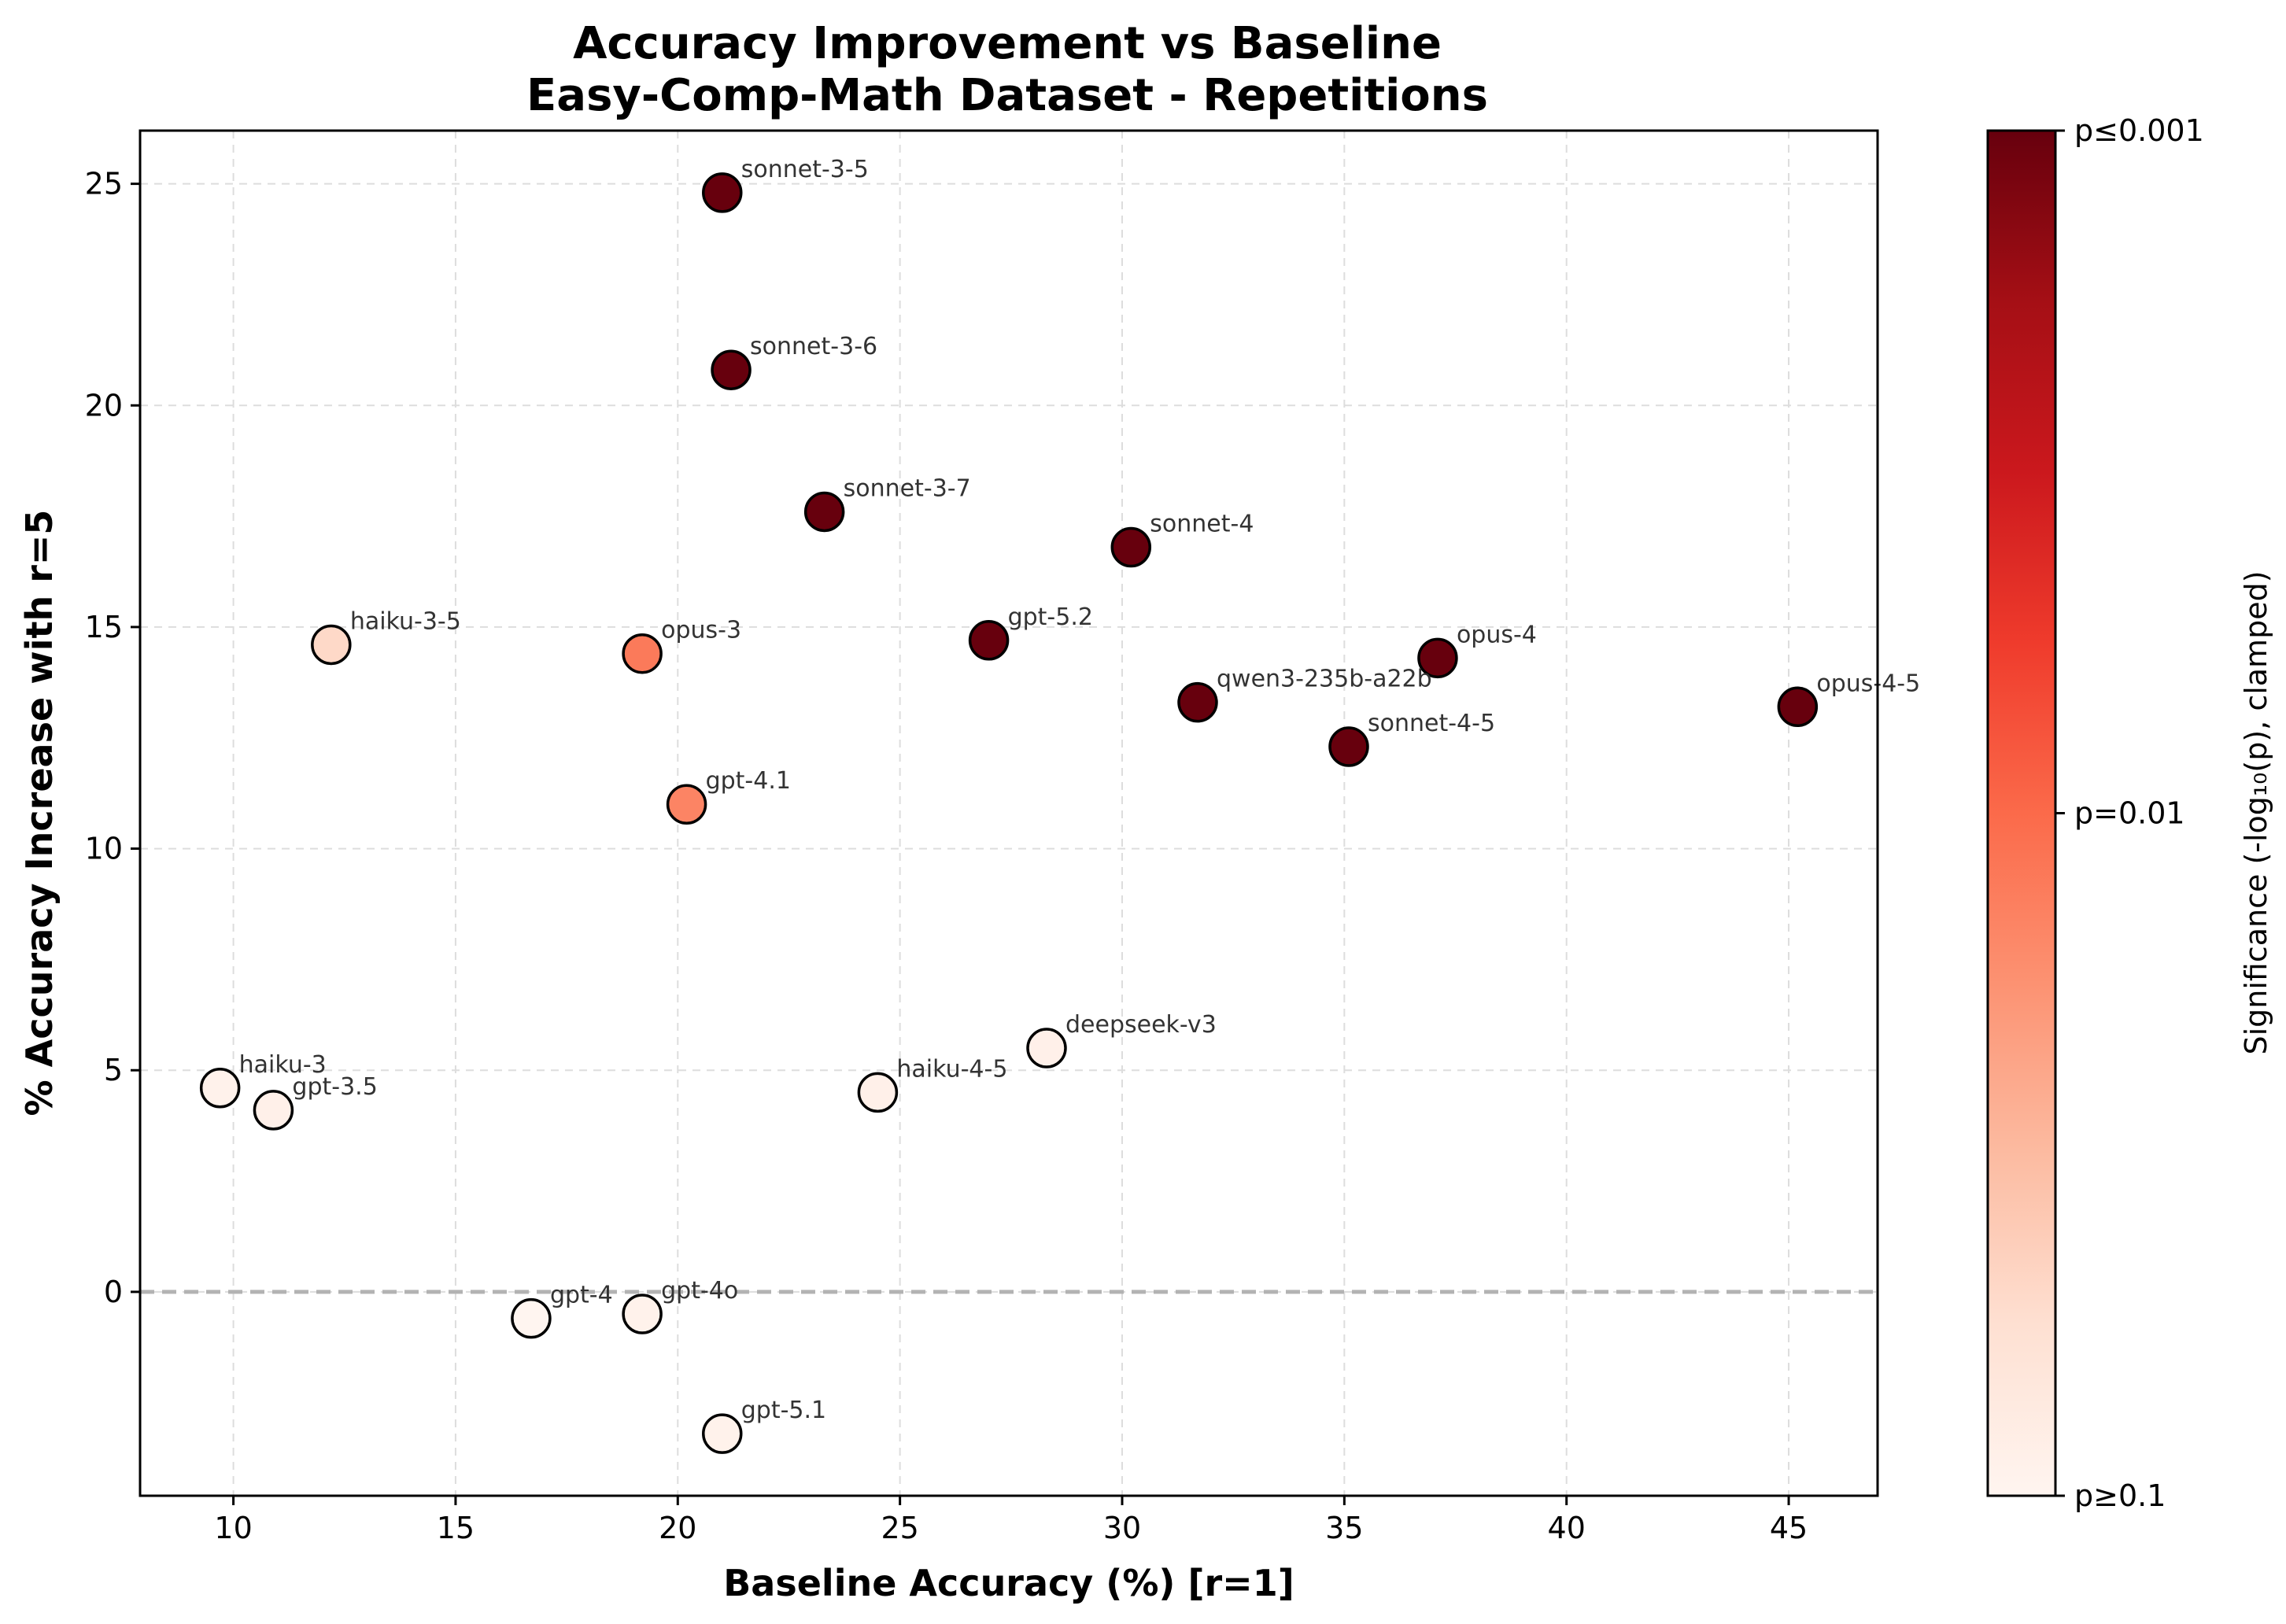 This screenshot has height=1624, width=2286. I want to click on x-tick-label: 20, so click(677, 1528).